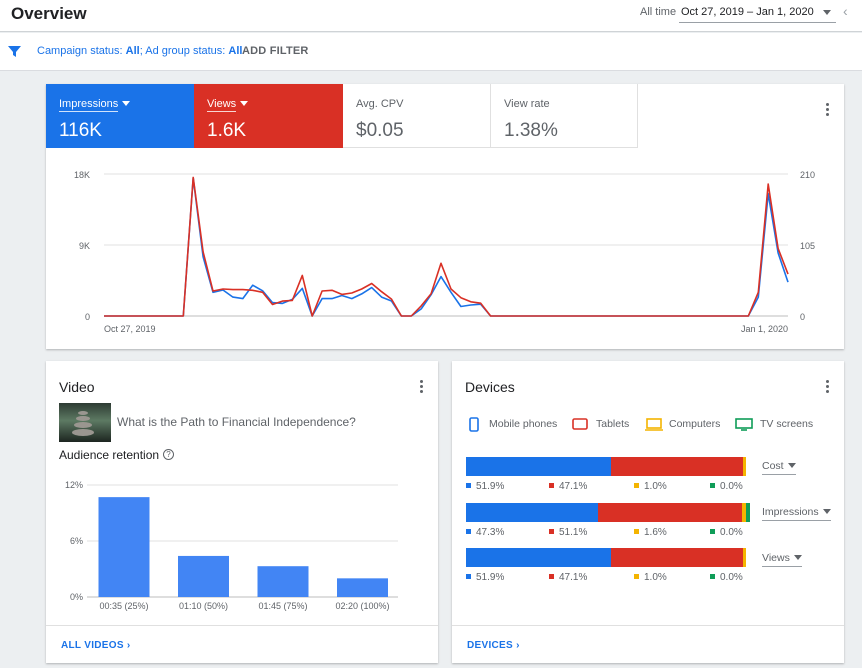 Image resolution: width=862 pixels, height=668 pixels. Describe the element at coordinates (282, 606) in the screenshot. I see `x-tick: 01:45 (75%)` at that location.